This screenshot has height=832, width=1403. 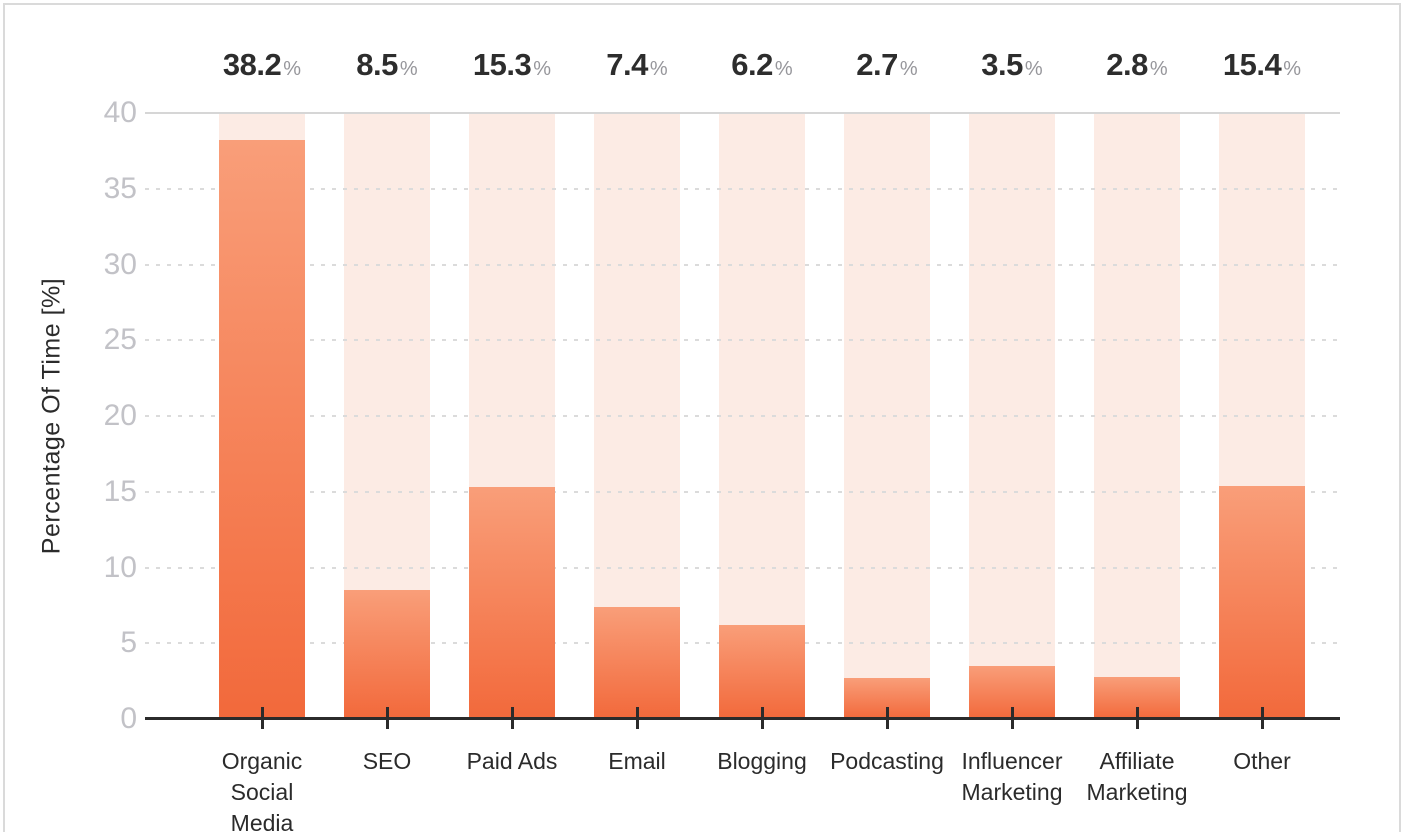 What do you see at coordinates (752, 64) in the screenshot?
I see `value-number: 6.2` at bounding box center [752, 64].